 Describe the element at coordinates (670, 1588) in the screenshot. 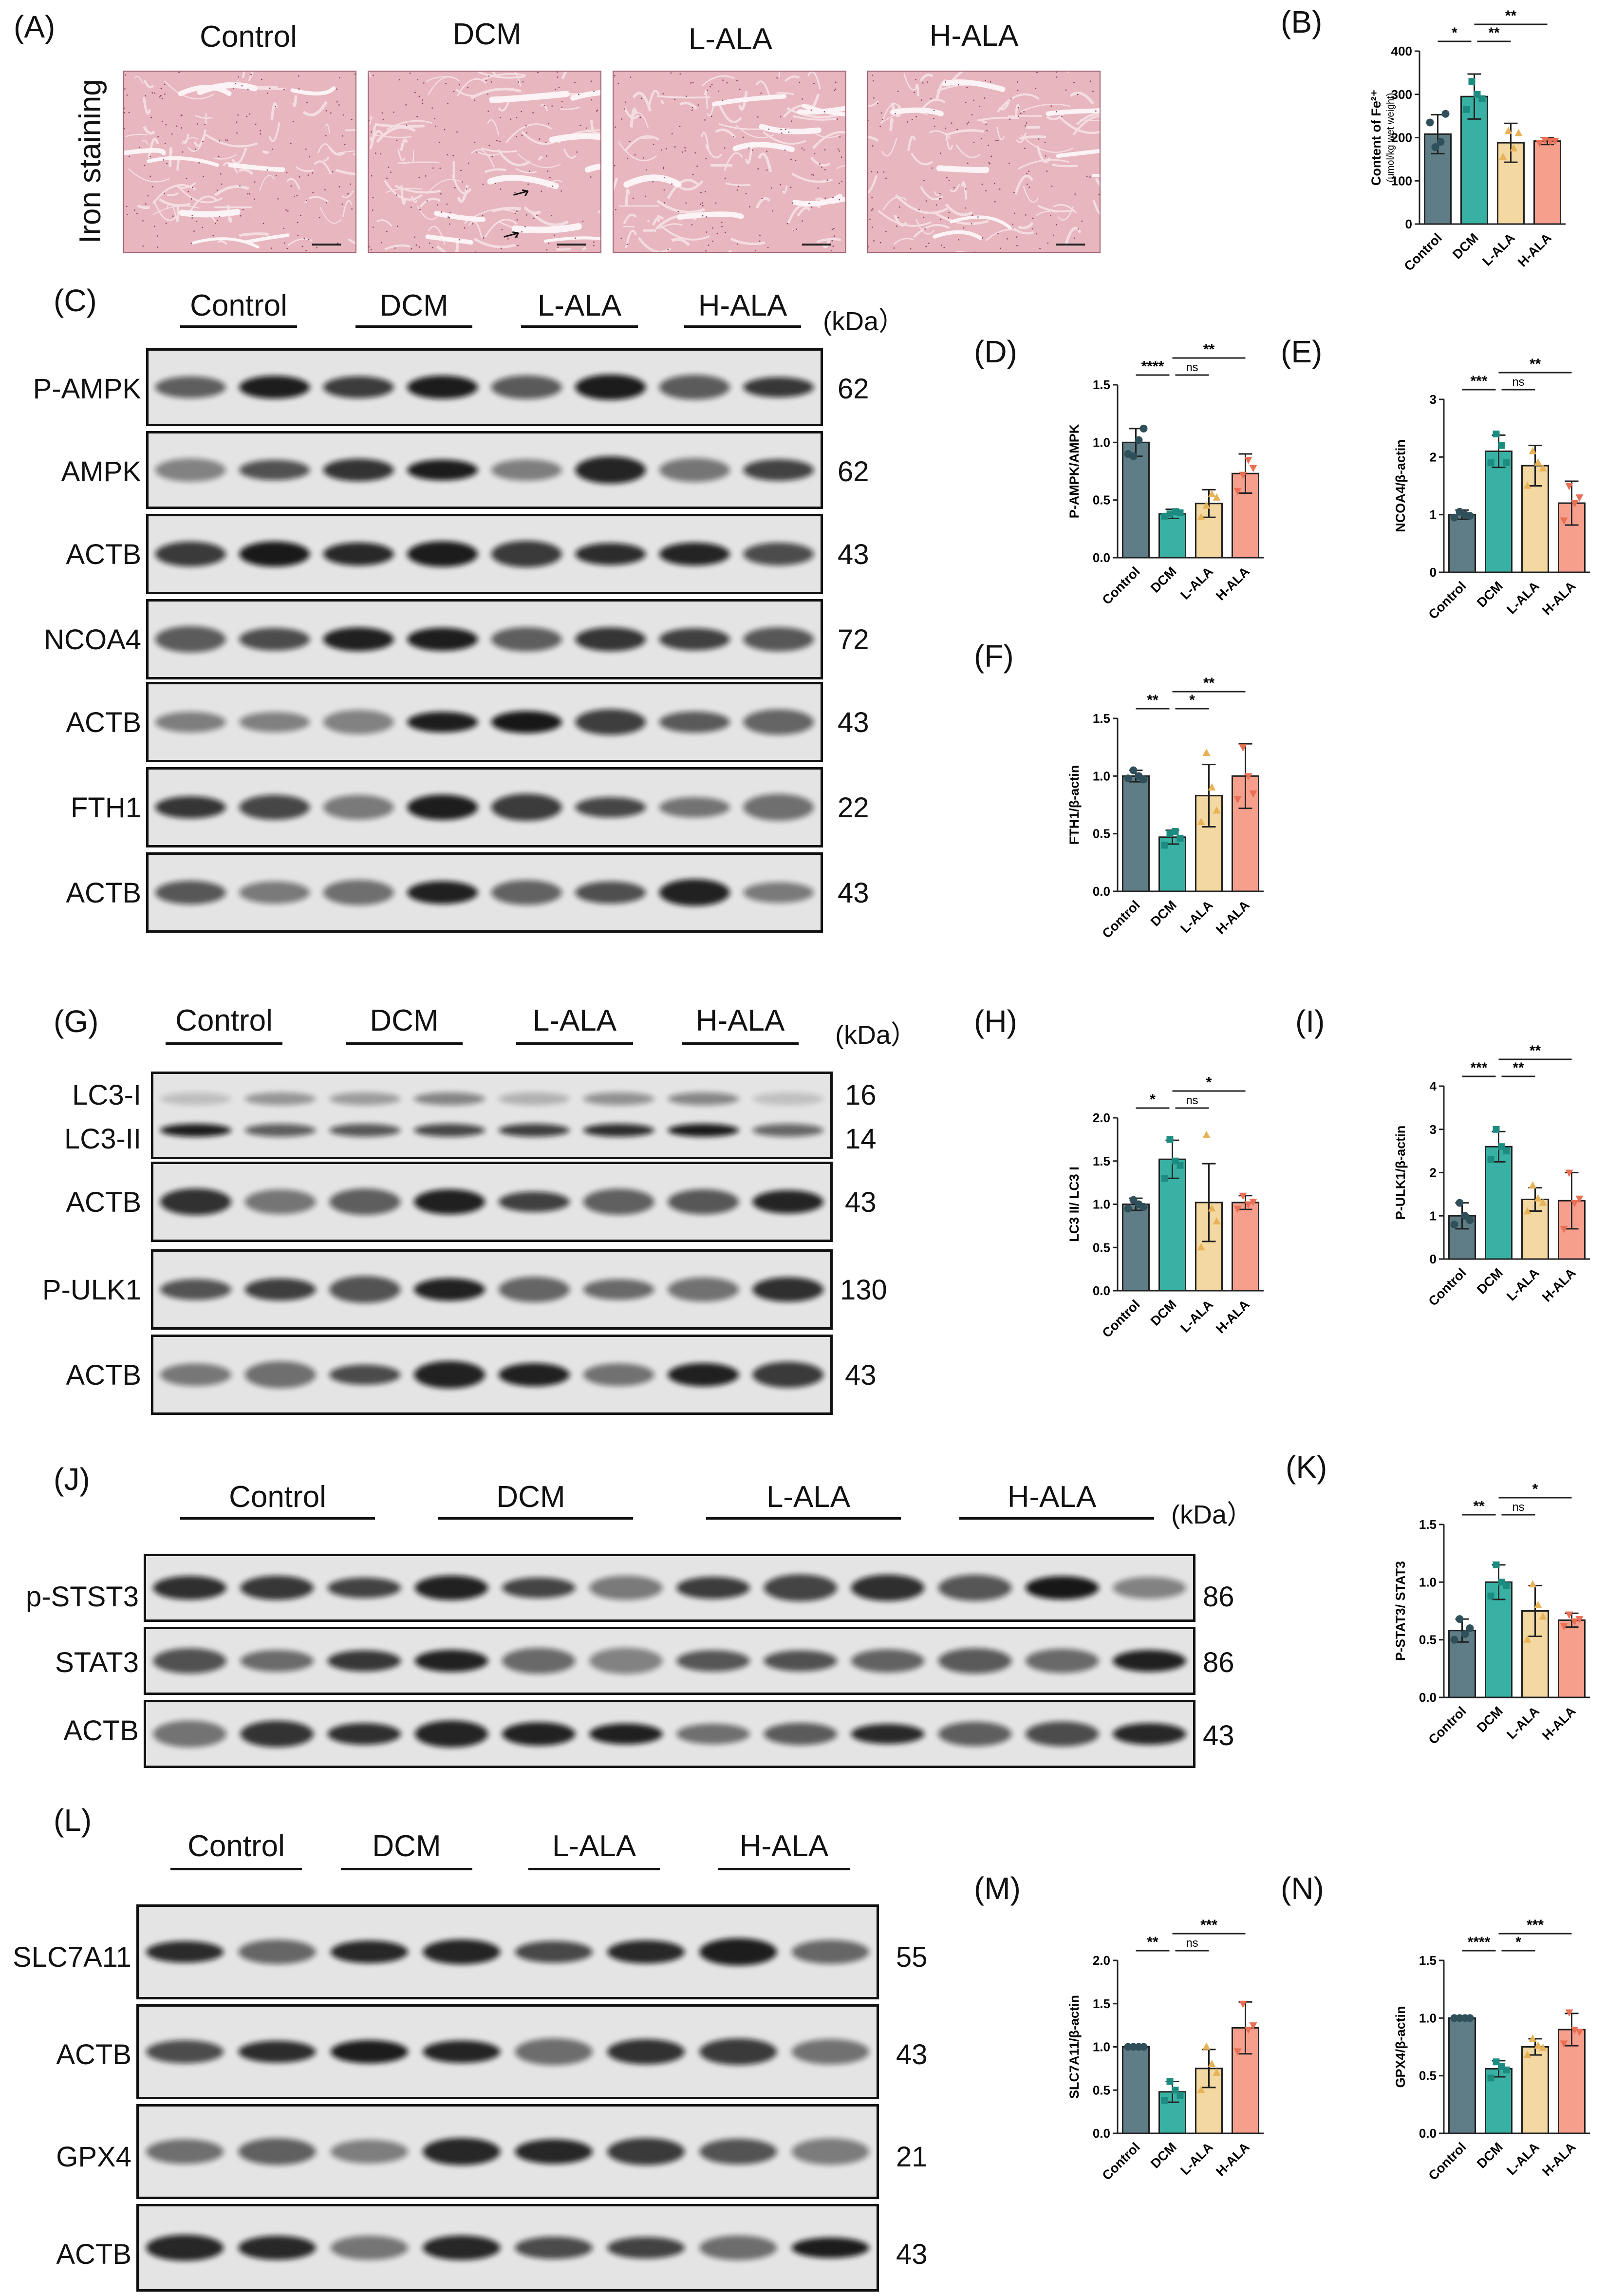

I see `blot-j-p-stat3` at that location.